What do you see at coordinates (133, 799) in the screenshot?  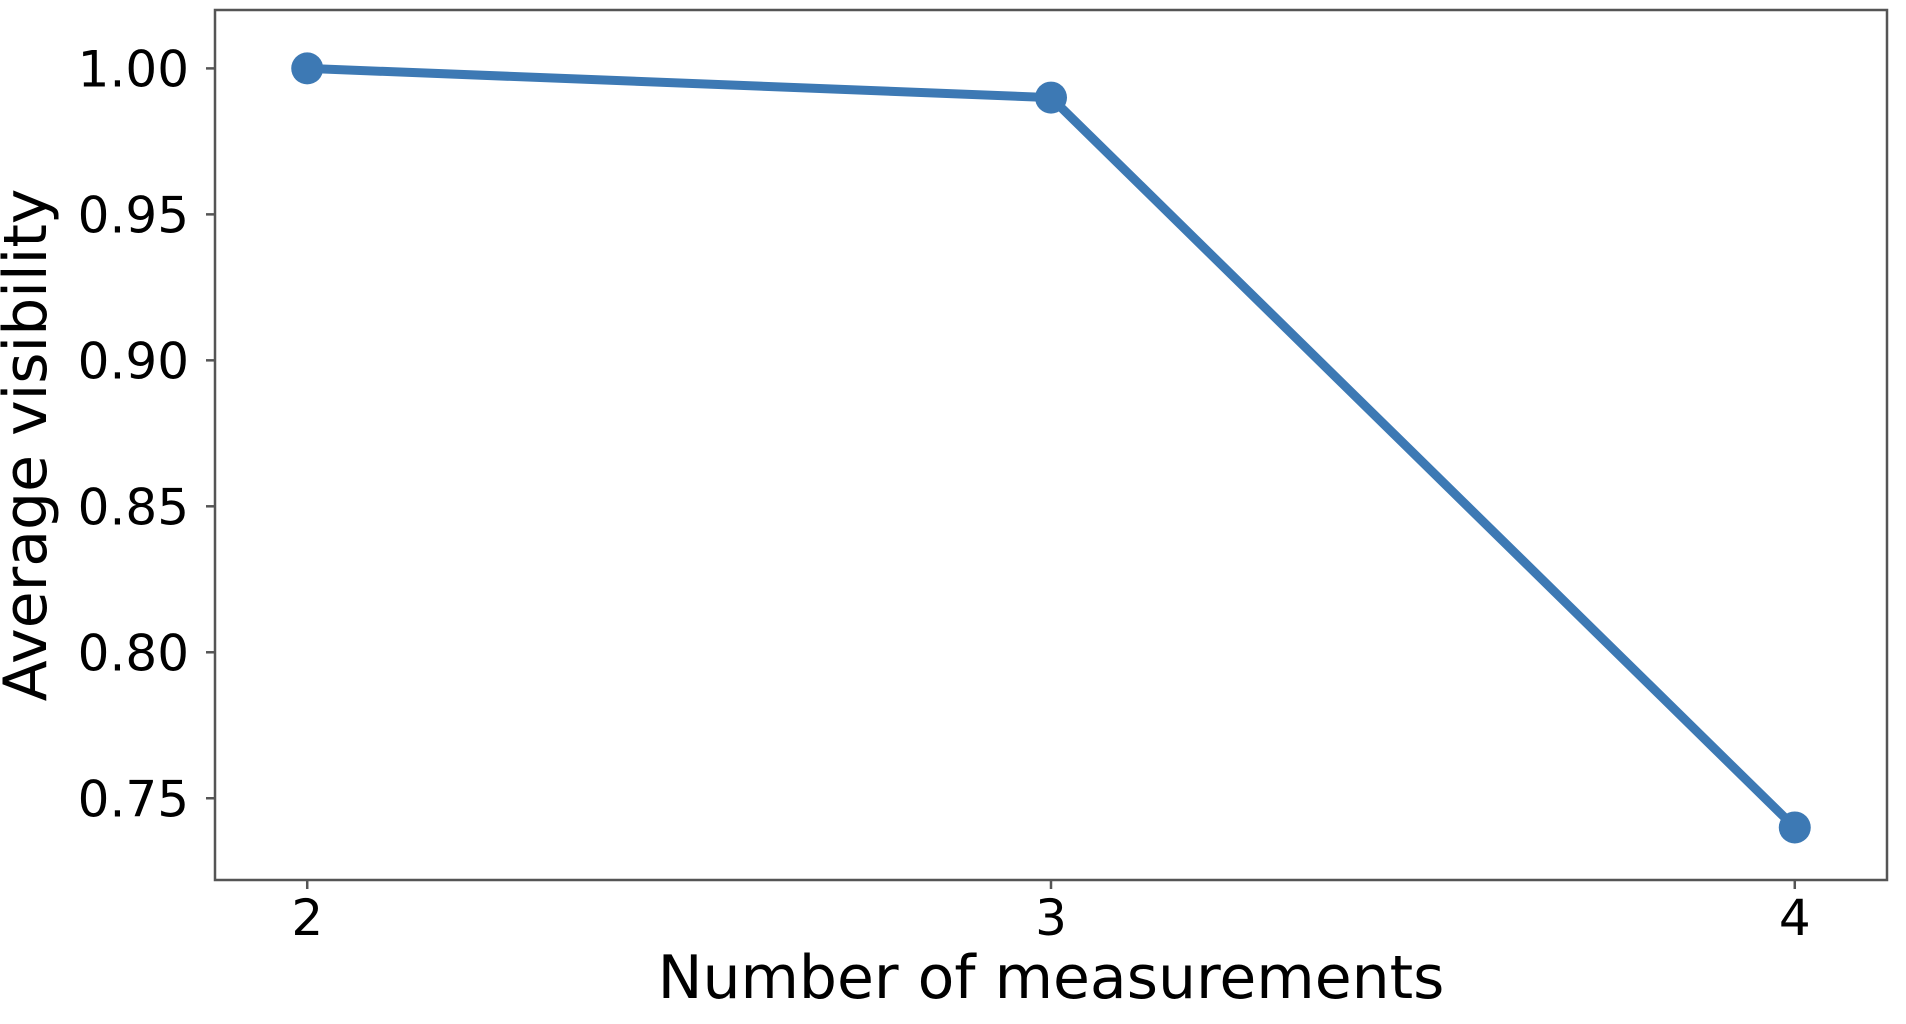 I see `y-tick-label: 0.75` at bounding box center [133, 799].